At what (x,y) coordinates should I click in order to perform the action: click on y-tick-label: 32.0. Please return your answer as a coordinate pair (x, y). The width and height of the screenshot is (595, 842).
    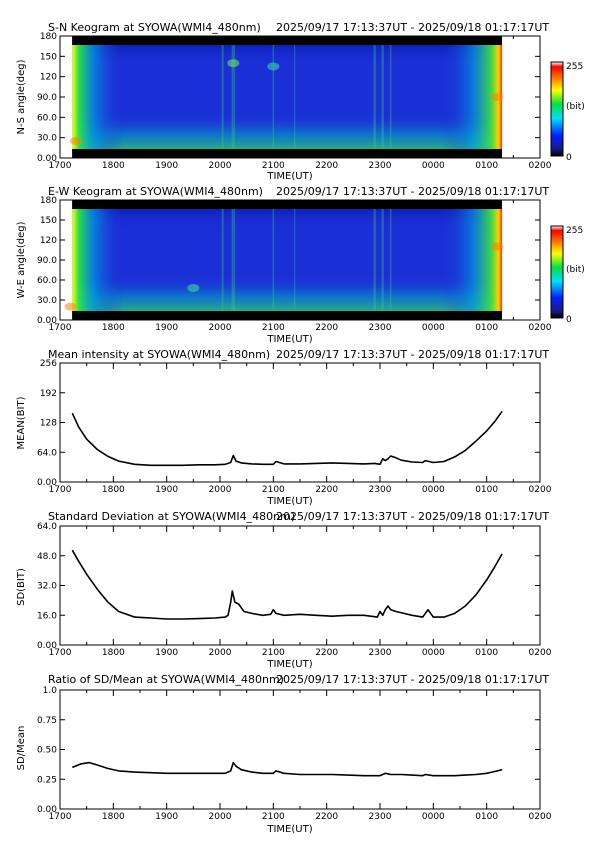
    Looking at the image, I should click on (47, 587).